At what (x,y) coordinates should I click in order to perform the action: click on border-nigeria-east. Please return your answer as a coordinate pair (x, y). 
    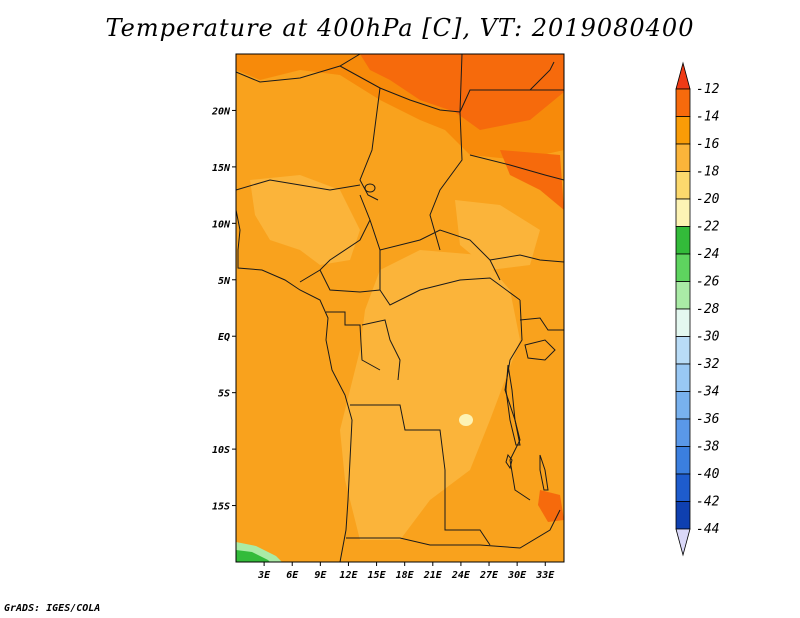
    Looking at the image, I should click on (335, 238).